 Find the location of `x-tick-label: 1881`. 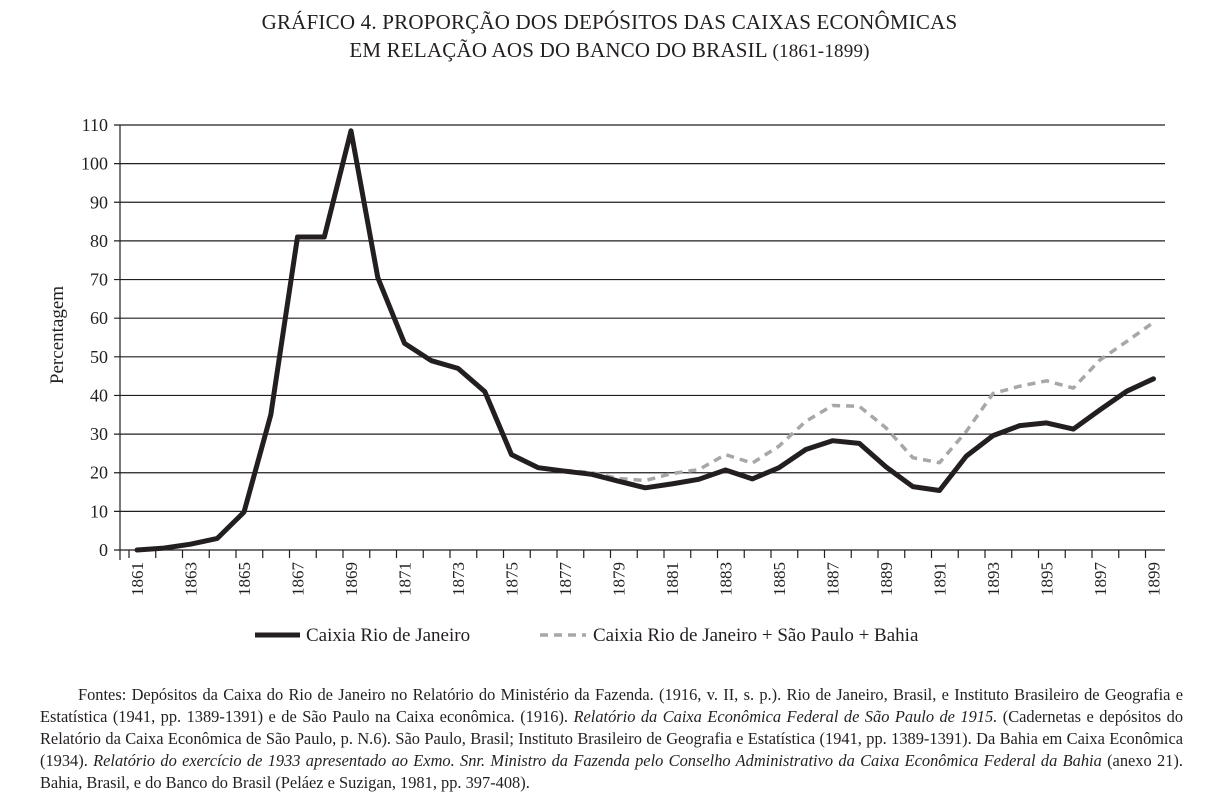

x-tick-label: 1881 is located at coordinates (672, 579).